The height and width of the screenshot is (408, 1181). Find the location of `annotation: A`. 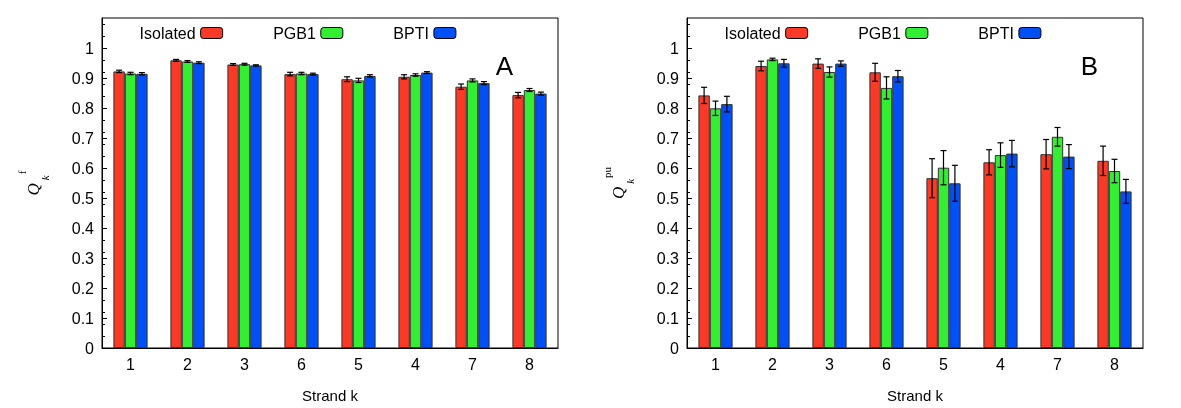

annotation: A is located at coordinates (504, 66).